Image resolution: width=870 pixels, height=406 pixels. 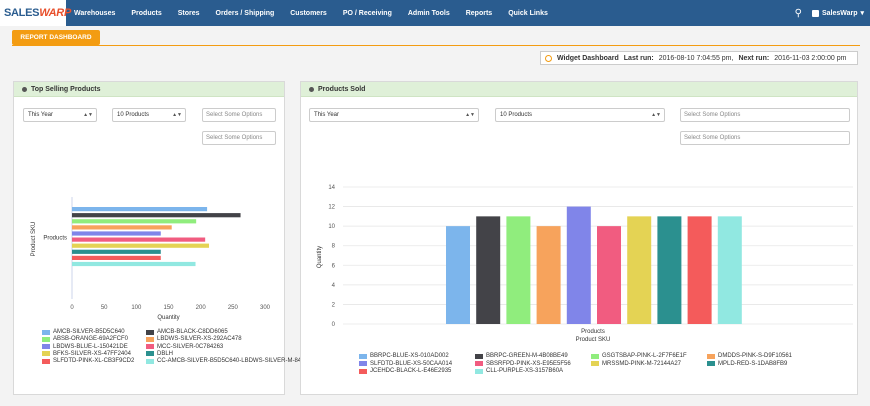 What do you see at coordinates (146, 13) in the screenshot?
I see `nav-products: Products` at bounding box center [146, 13].